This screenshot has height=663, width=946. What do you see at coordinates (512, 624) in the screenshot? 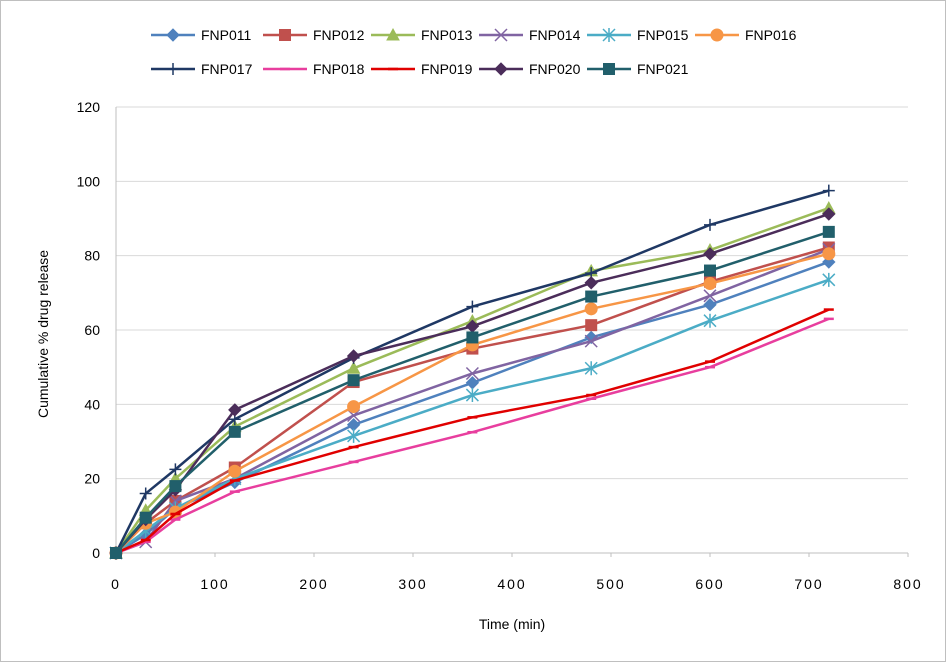
I see `x-axis-title: Time (min)` at bounding box center [512, 624].